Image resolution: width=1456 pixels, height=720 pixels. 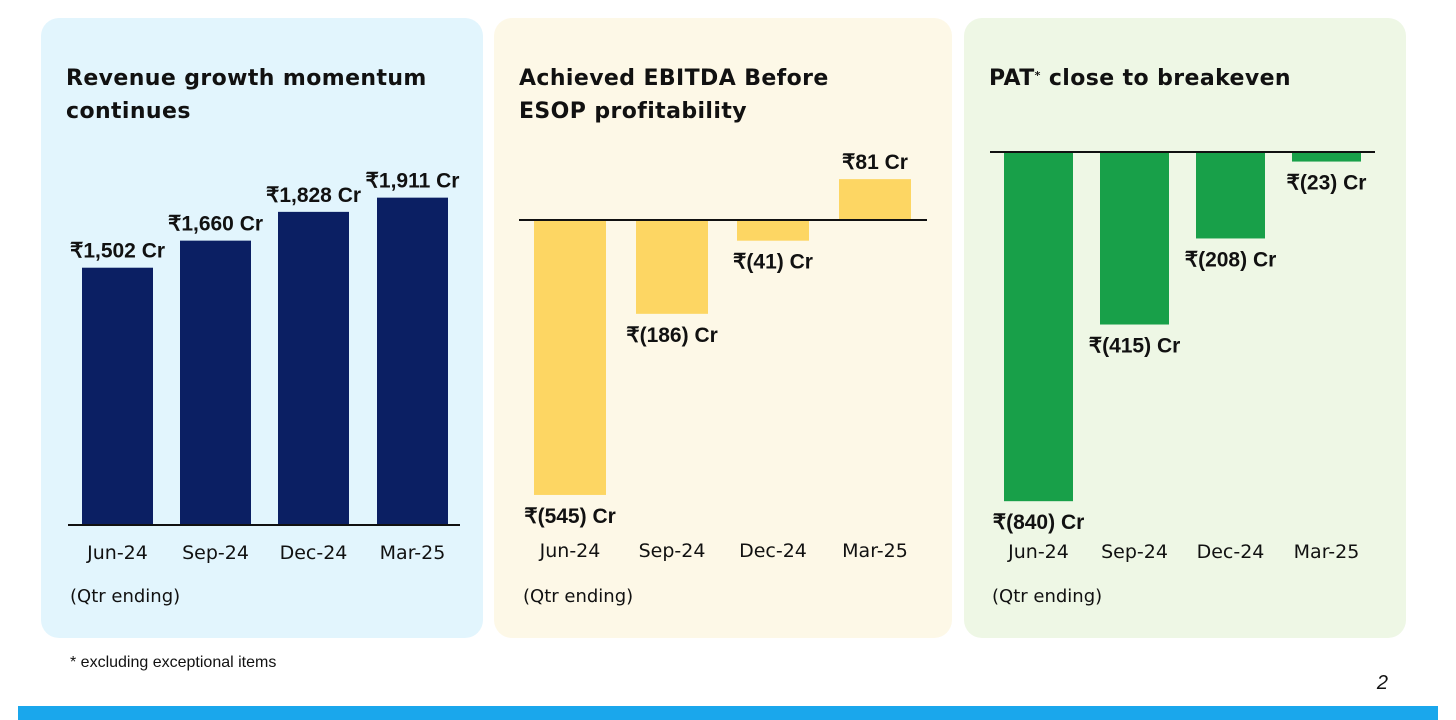 What do you see at coordinates (672, 335) in the screenshot?
I see `ebitda-value-label-sep-24: ₹(186) Cr` at bounding box center [672, 335].